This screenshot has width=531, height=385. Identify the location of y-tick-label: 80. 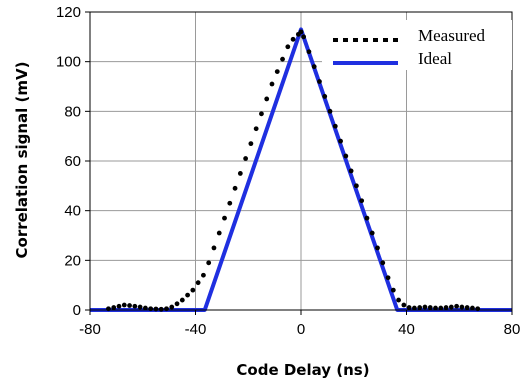
(72, 111).